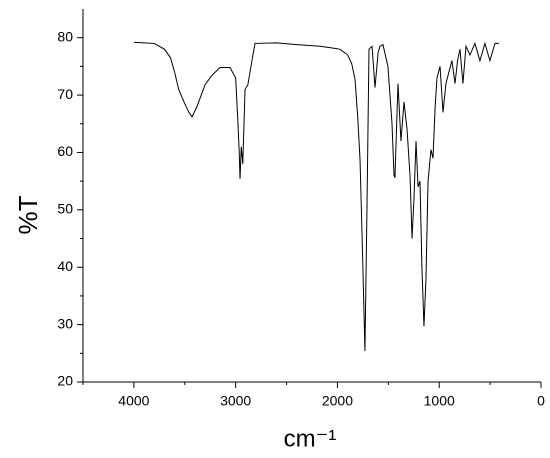  What do you see at coordinates (65, 209) in the screenshot?
I see `y-tick-label: 50` at bounding box center [65, 209].